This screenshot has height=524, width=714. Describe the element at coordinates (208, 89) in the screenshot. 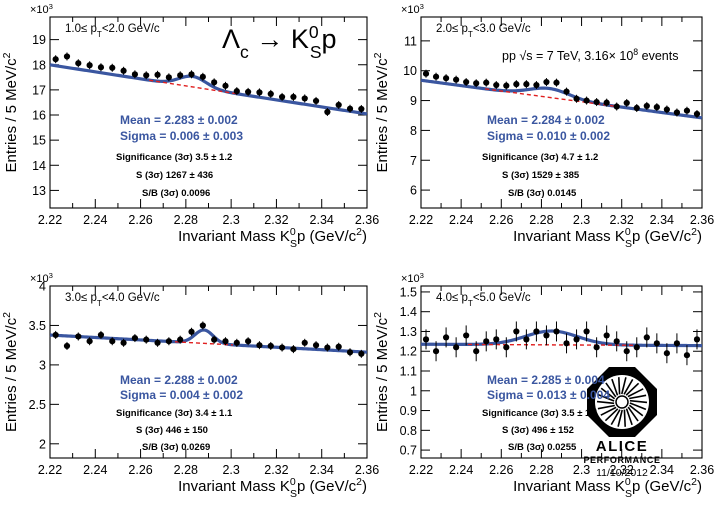

I see `total-fit-curve` at that location.